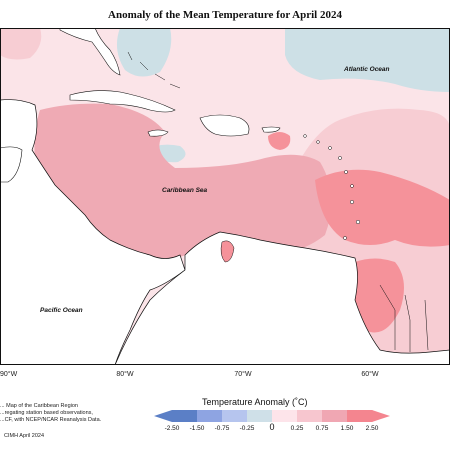 This screenshot has height=450, width=450. I want to click on legend-label: 2.50, so click(372, 428).